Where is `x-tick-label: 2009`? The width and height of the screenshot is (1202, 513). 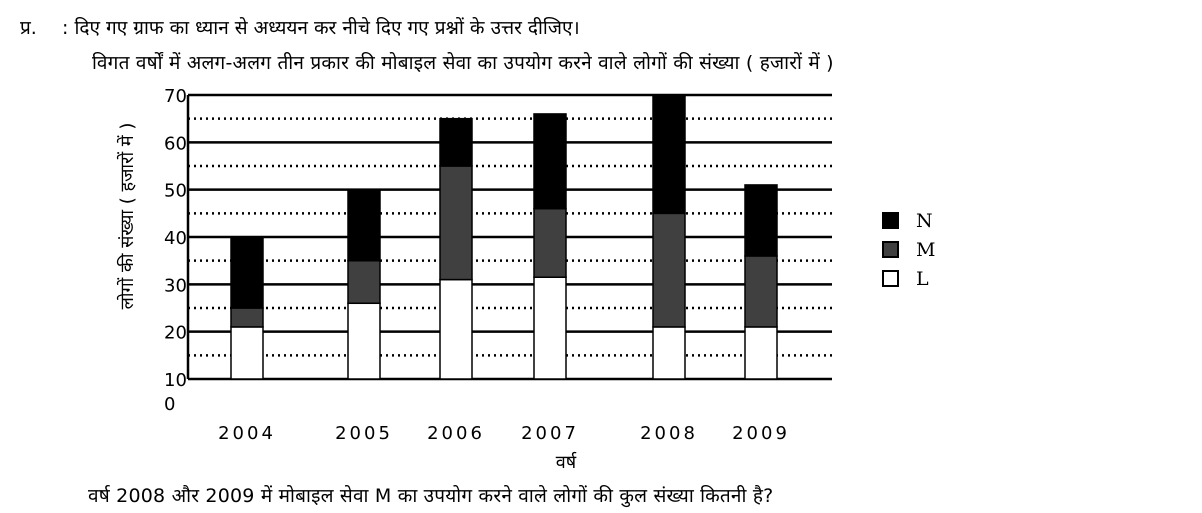
x-tick-label: 2009 is located at coordinates (761, 433).